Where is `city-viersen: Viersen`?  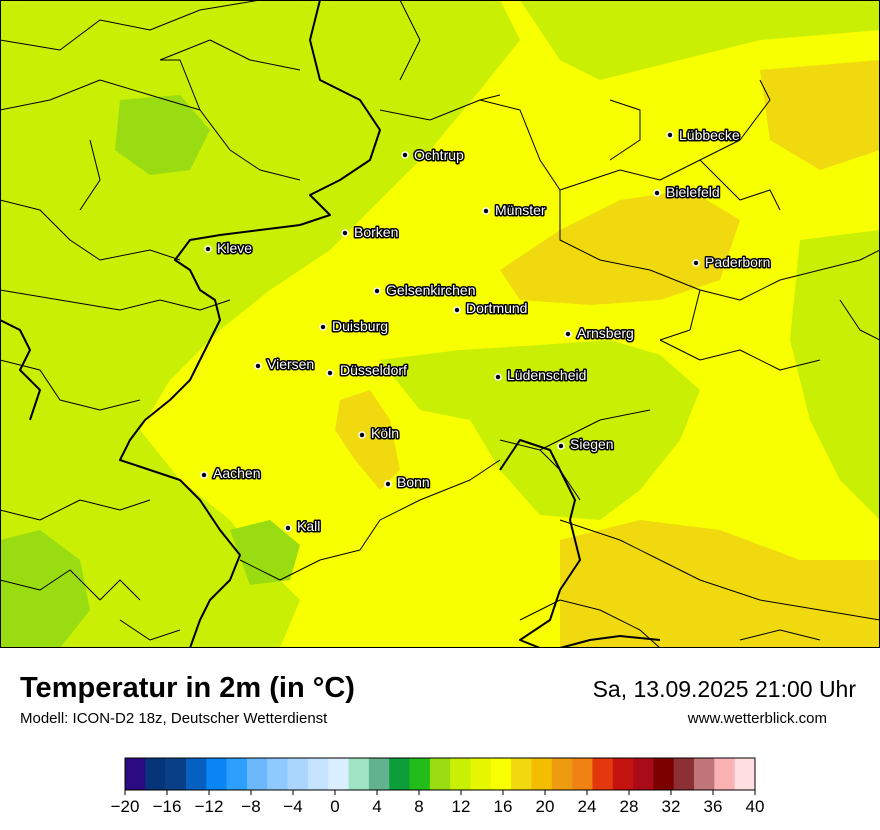 city-viersen: Viersen is located at coordinates (285, 364).